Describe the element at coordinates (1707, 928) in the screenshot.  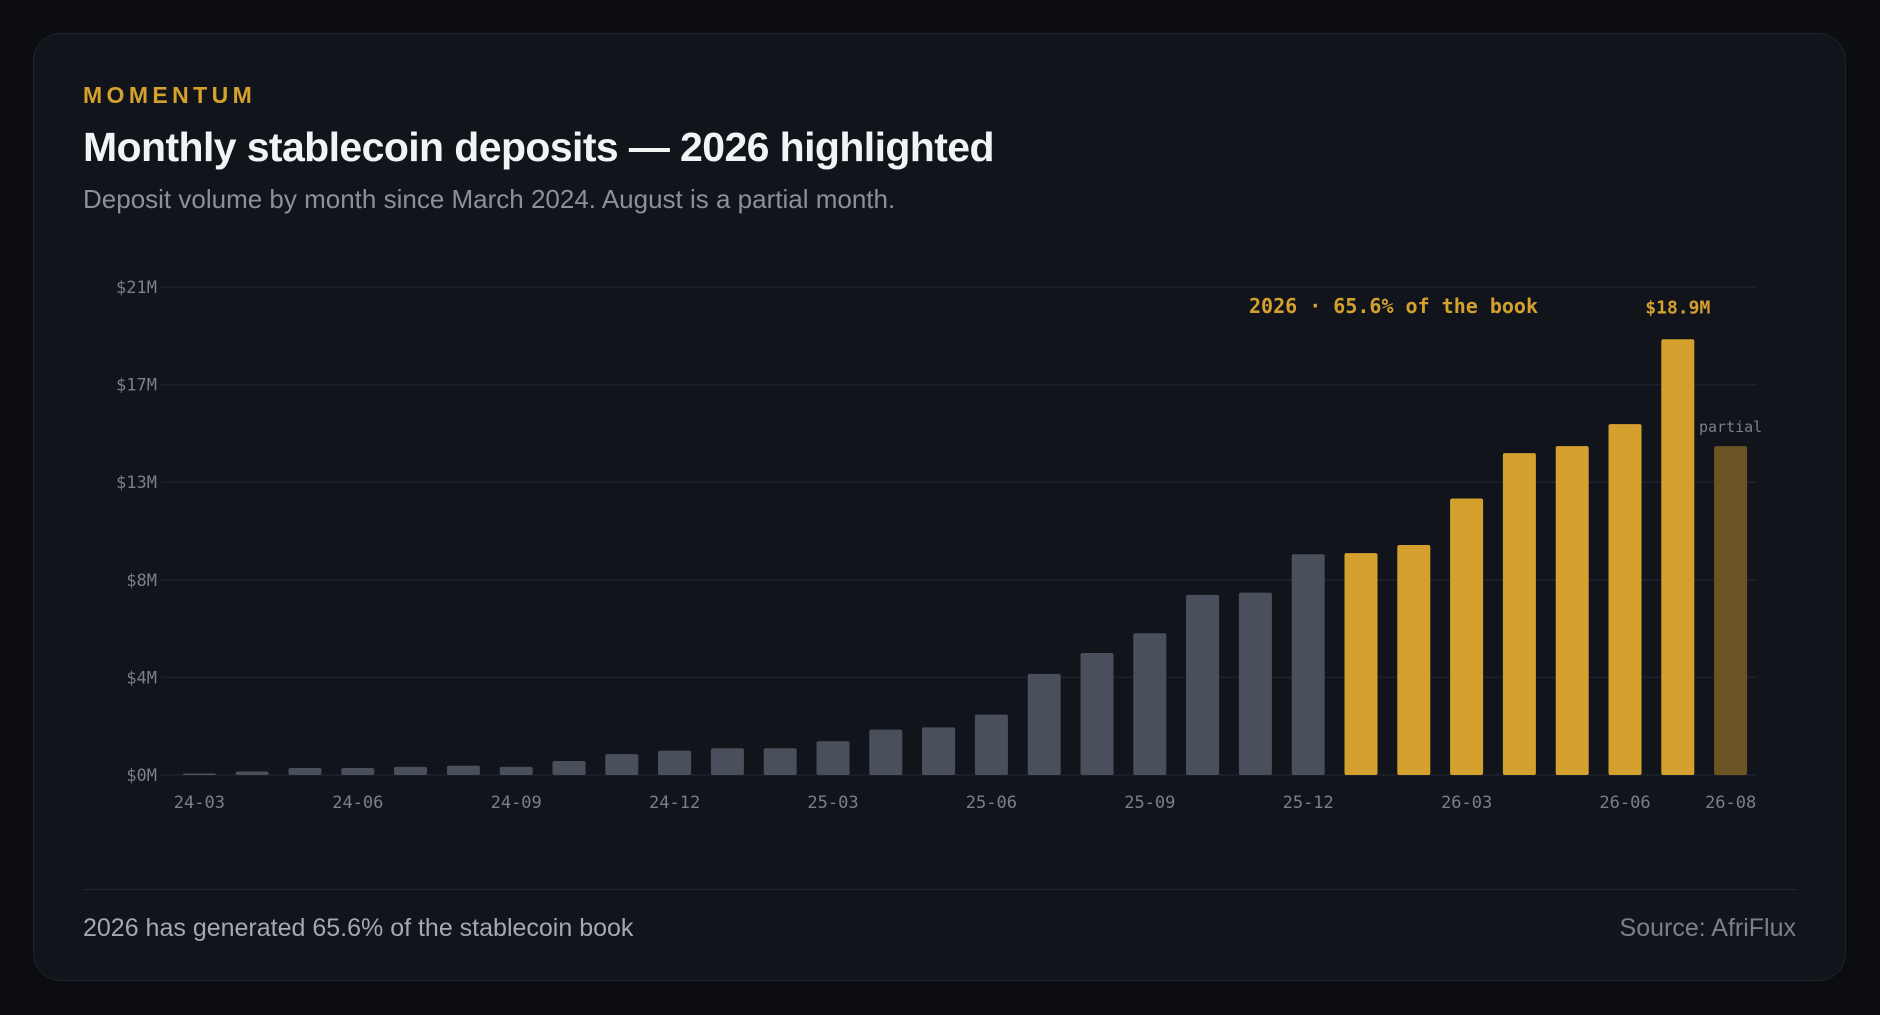
I see `source-credit: Source: AfriFlux` at that location.